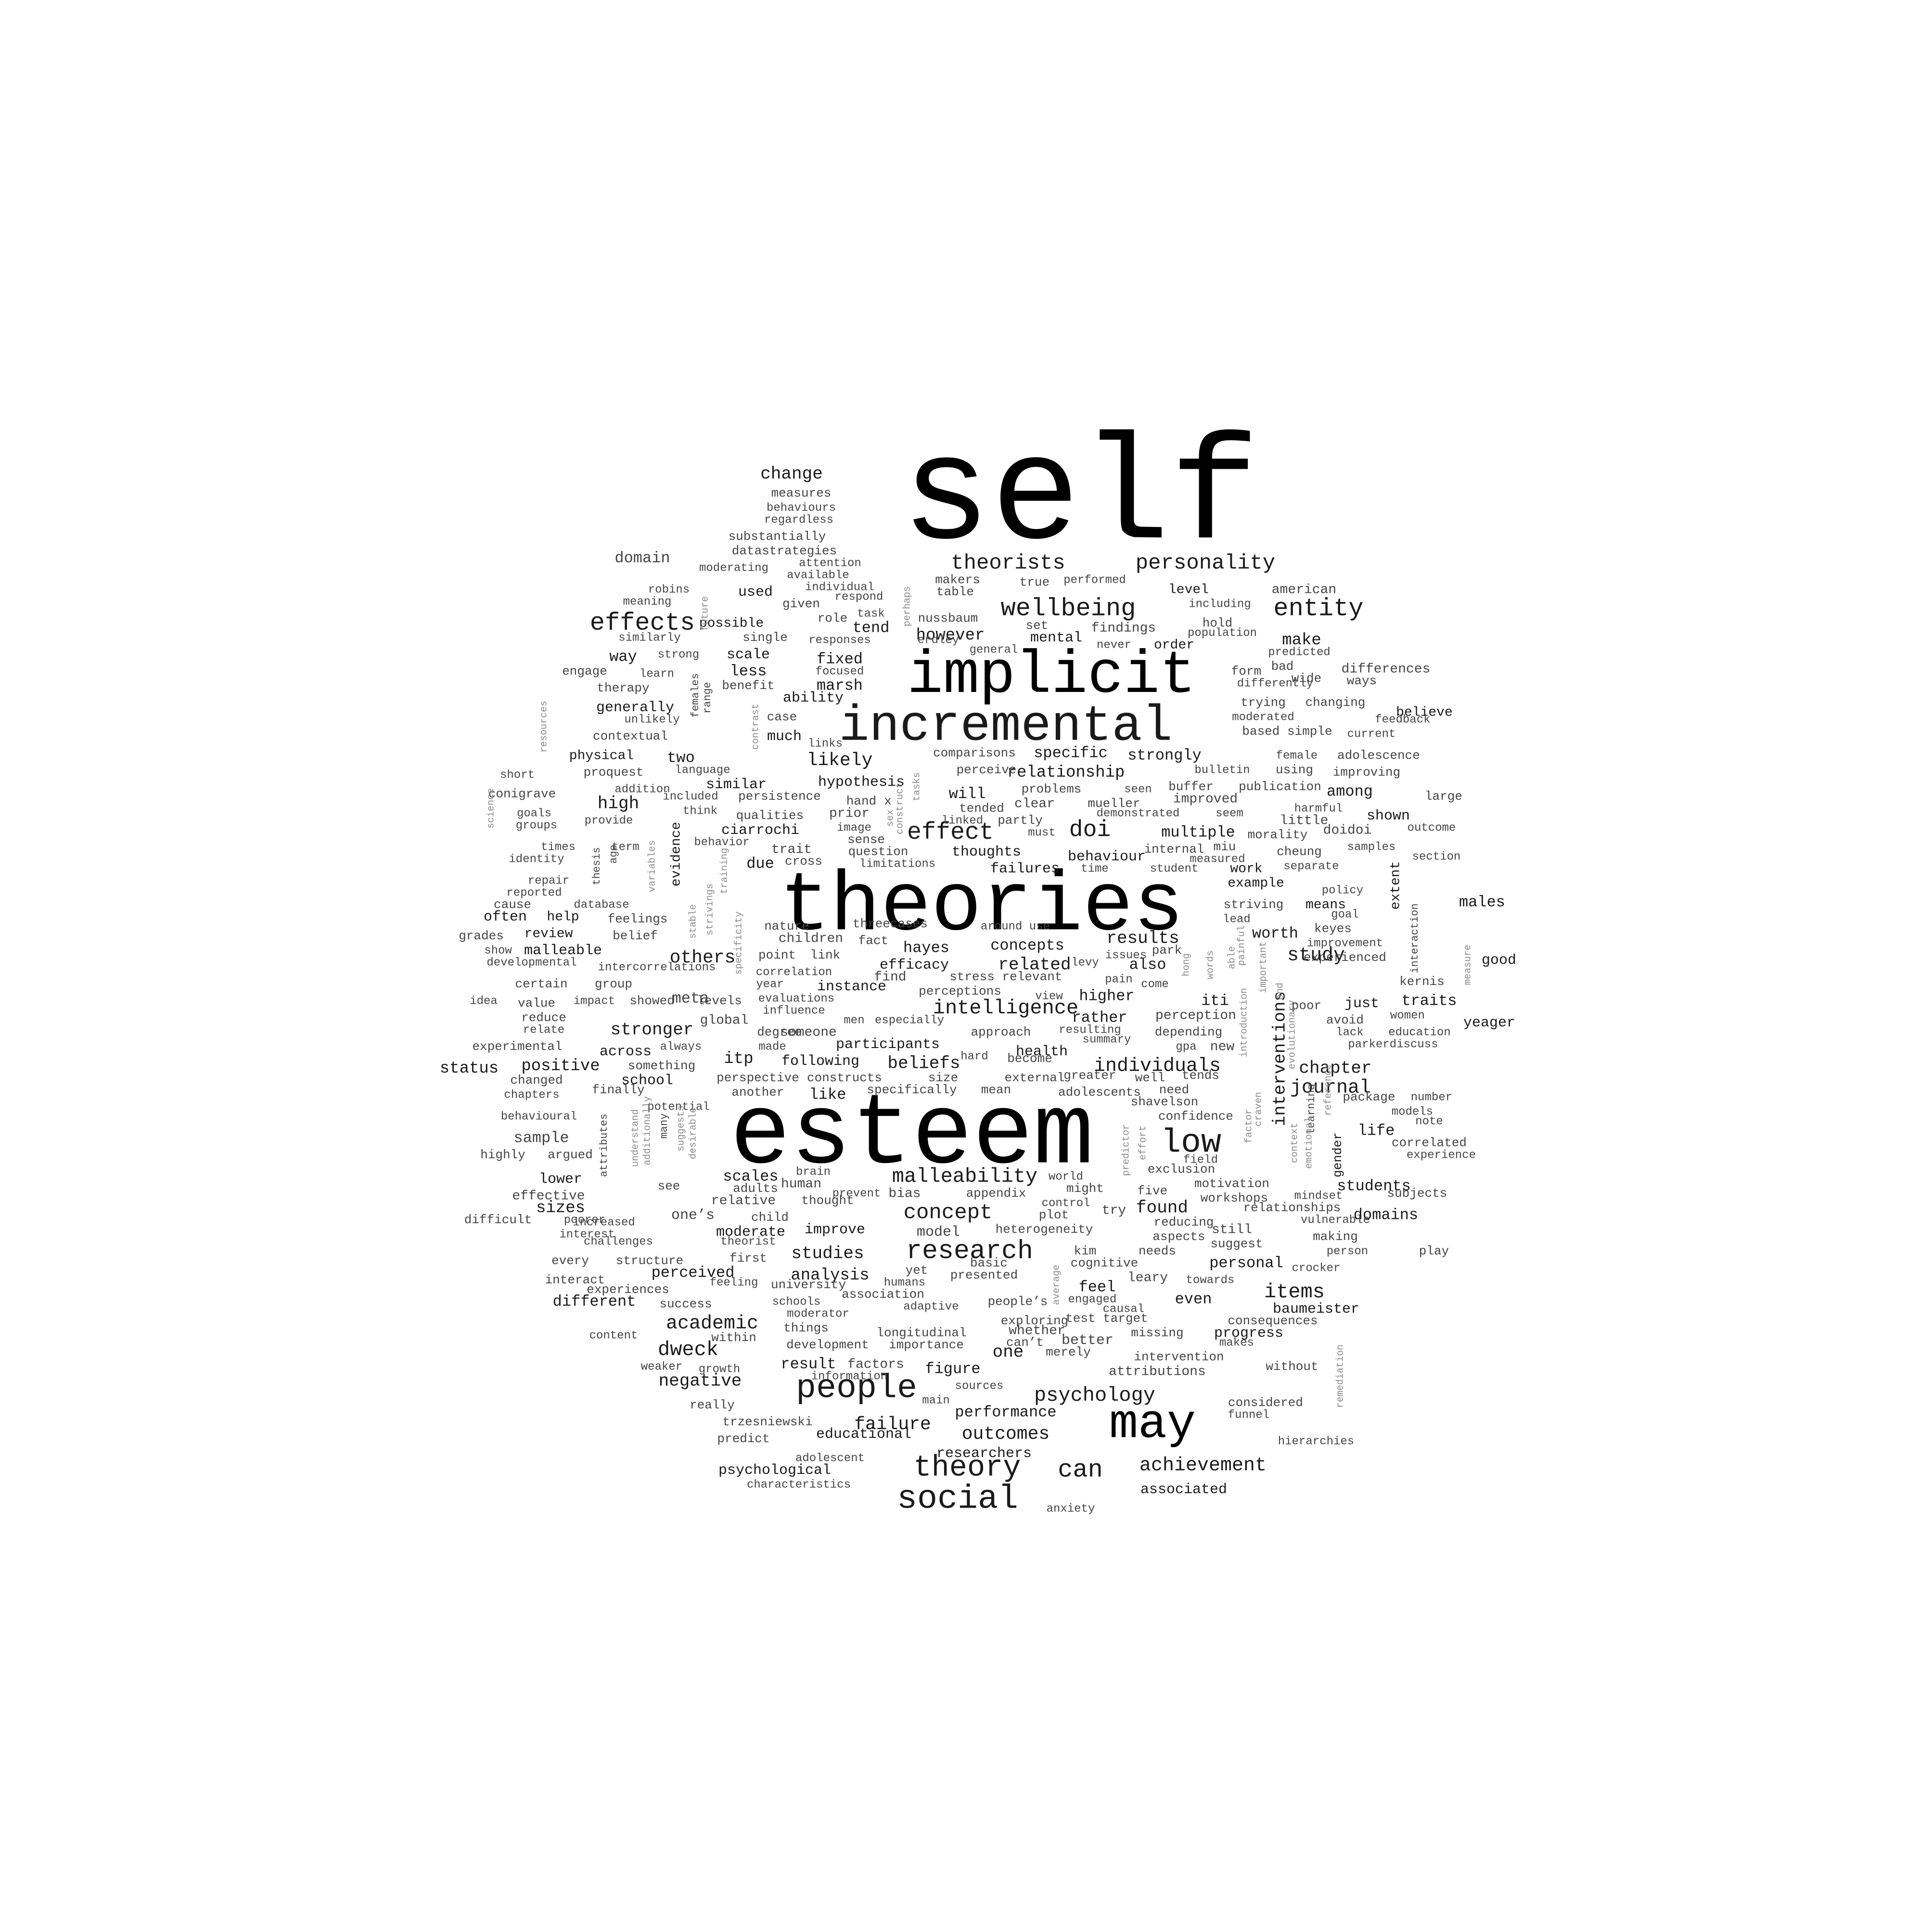  I want to click on word-future: future, so click(705, 613).